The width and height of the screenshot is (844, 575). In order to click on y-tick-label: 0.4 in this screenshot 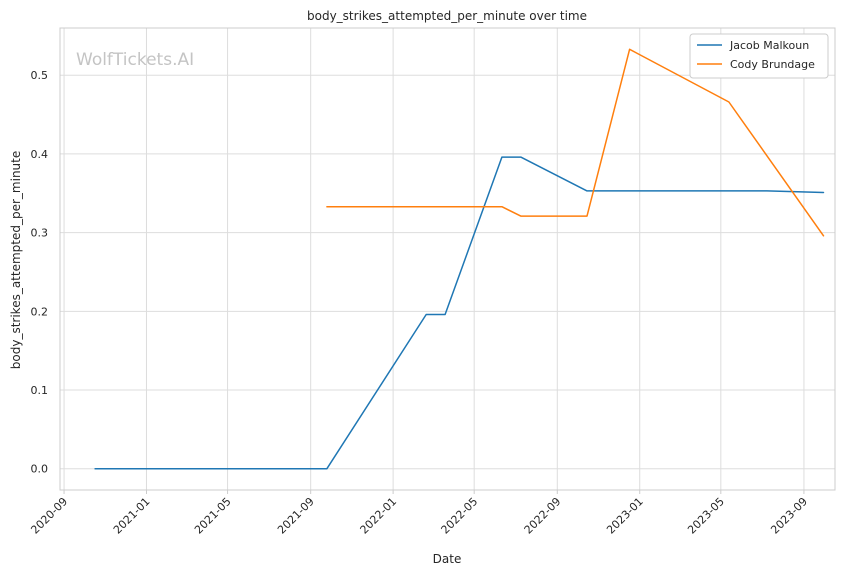, I will do `click(40, 154)`.